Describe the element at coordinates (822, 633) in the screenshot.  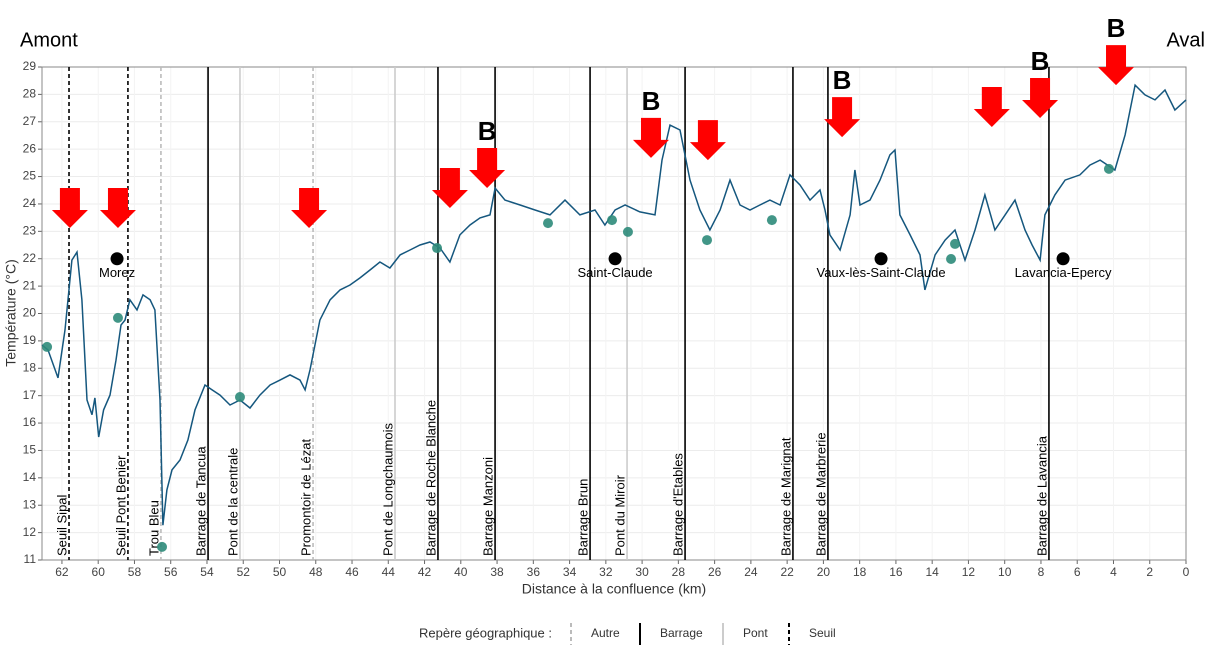
I see `legend-label: Seuil` at that location.